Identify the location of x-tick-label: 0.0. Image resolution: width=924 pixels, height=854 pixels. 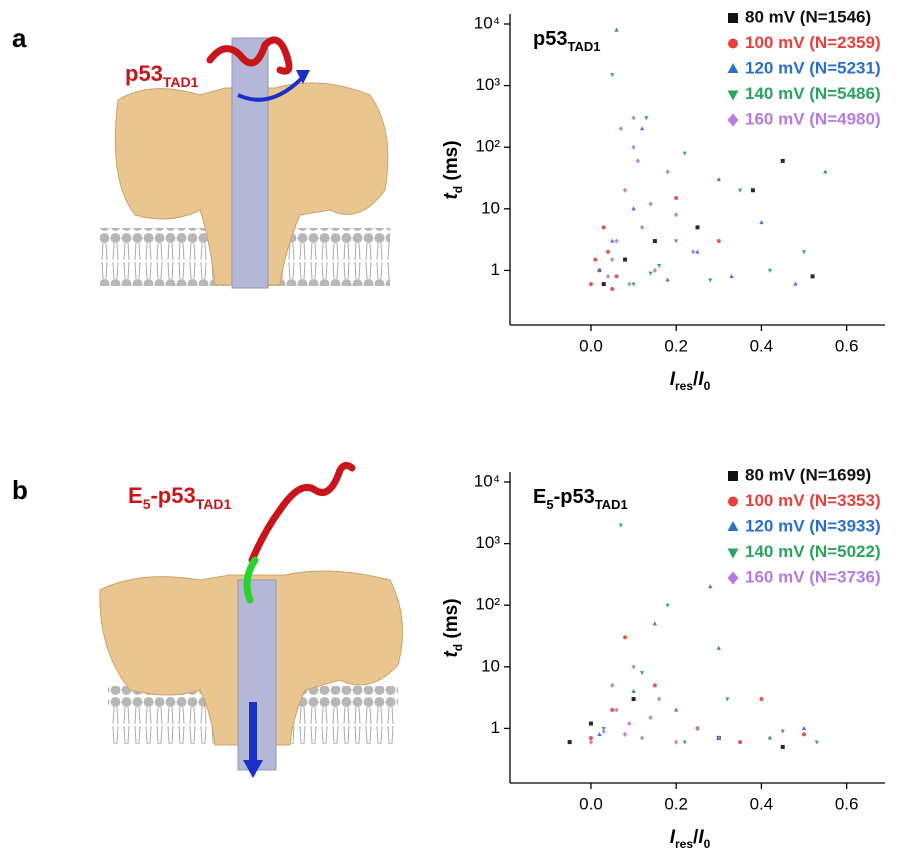
(591, 803).